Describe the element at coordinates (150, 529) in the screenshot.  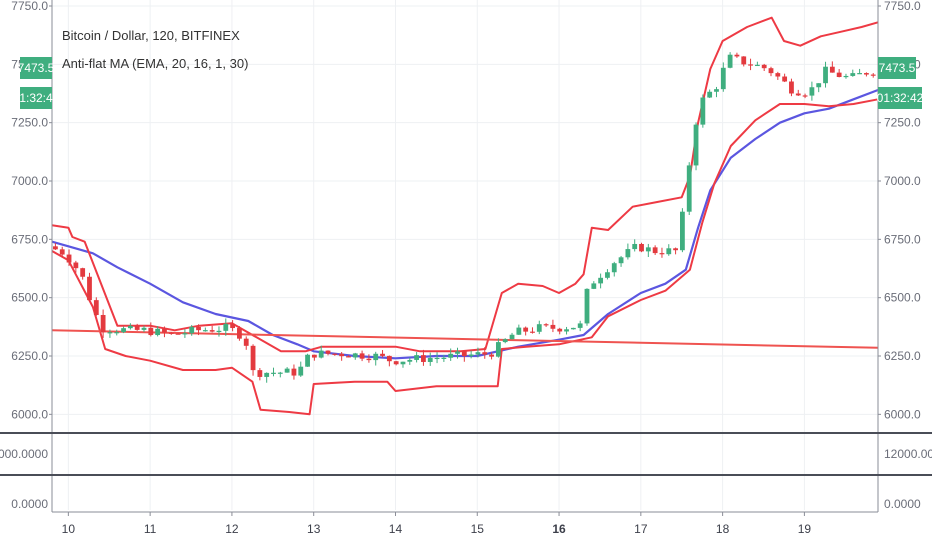
I see `x-tick-label: 11` at that location.